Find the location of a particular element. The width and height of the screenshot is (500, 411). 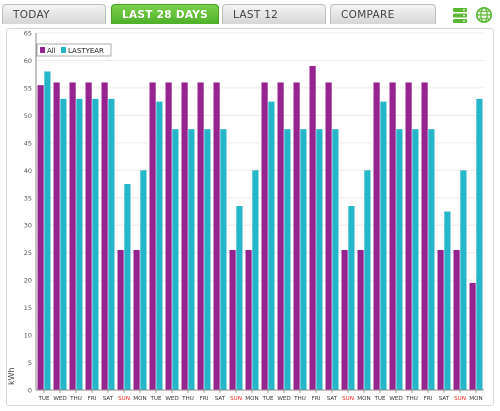

y-tick-label: 45 is located at coordinates (28, 143).